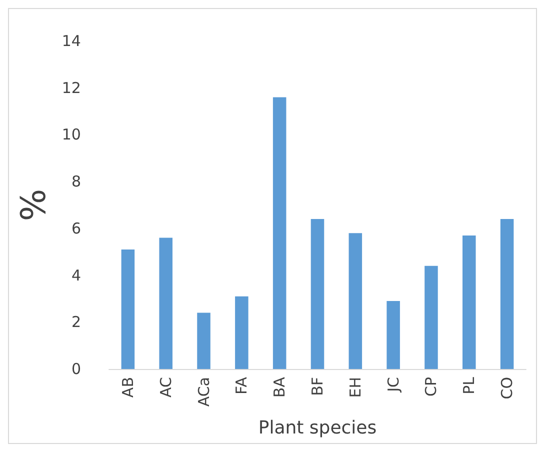 This screenshot has width=545, height=452. I want to click on y-tick-label: 4, so click(76, 275).